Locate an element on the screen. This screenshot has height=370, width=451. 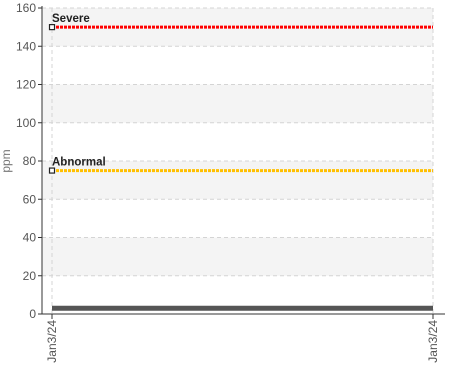
threshold-label: Severe is located at coordinates (71, 19).